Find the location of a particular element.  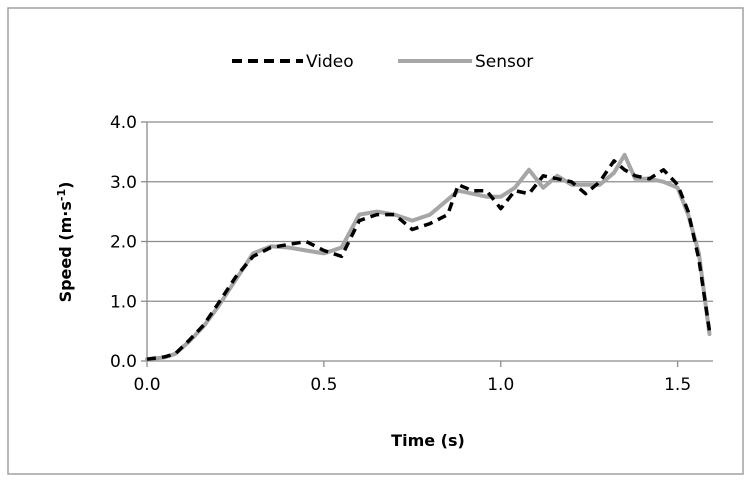

legend: Video Sensor is located at coordinates (382, 62).